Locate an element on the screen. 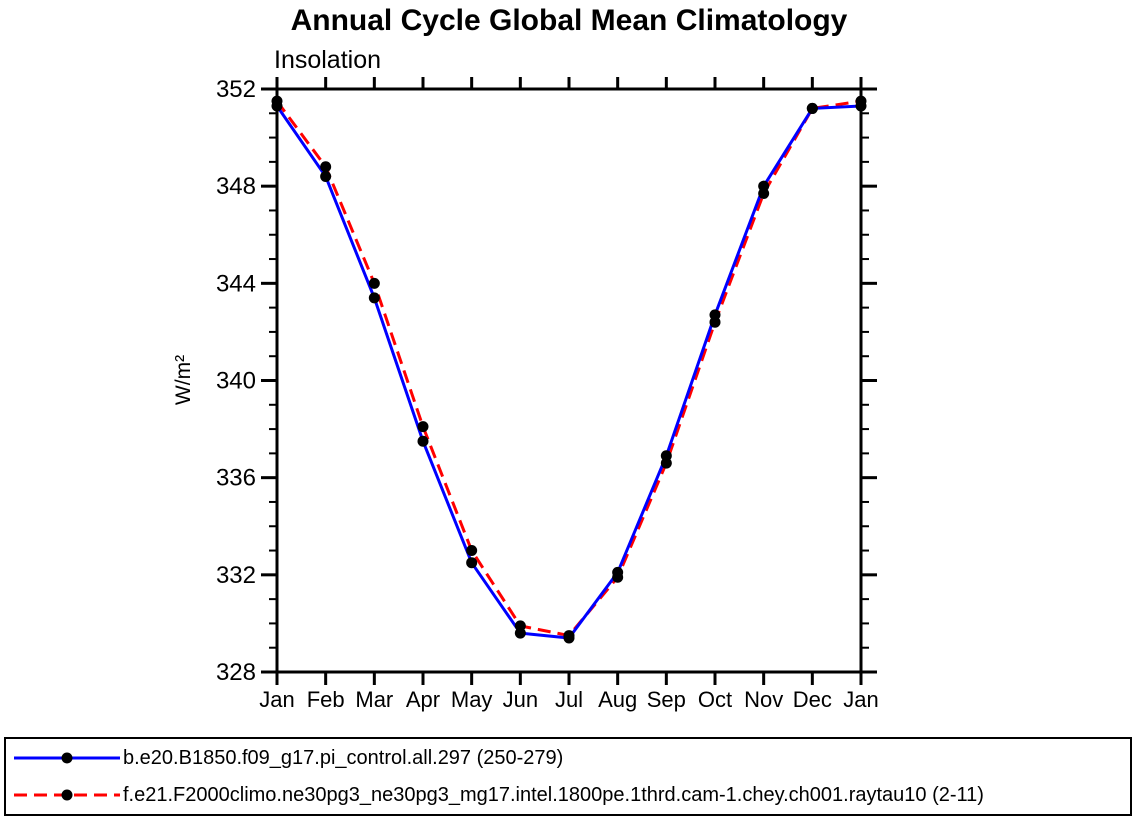  x-tick-label: Feb is located at coordinates (326, 699).